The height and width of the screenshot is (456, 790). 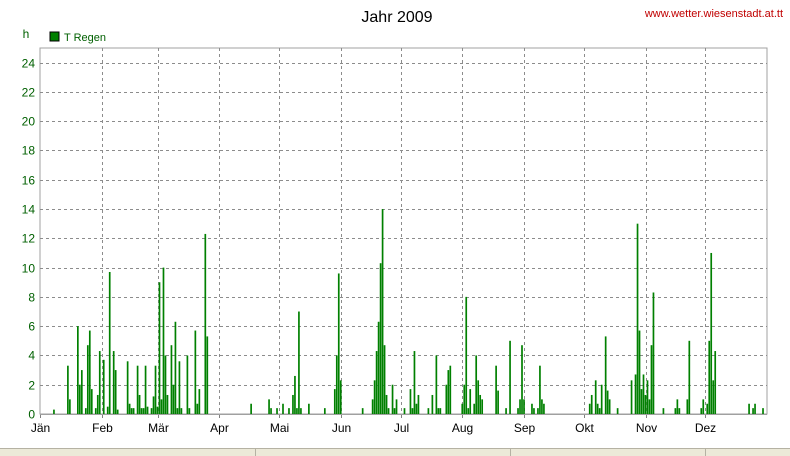 What do you see at coordinates (713, 14) in the screenshot?
I see `source-label: www.wetter.wiesenstadt.at.tt` at bounding box center [713, 14].